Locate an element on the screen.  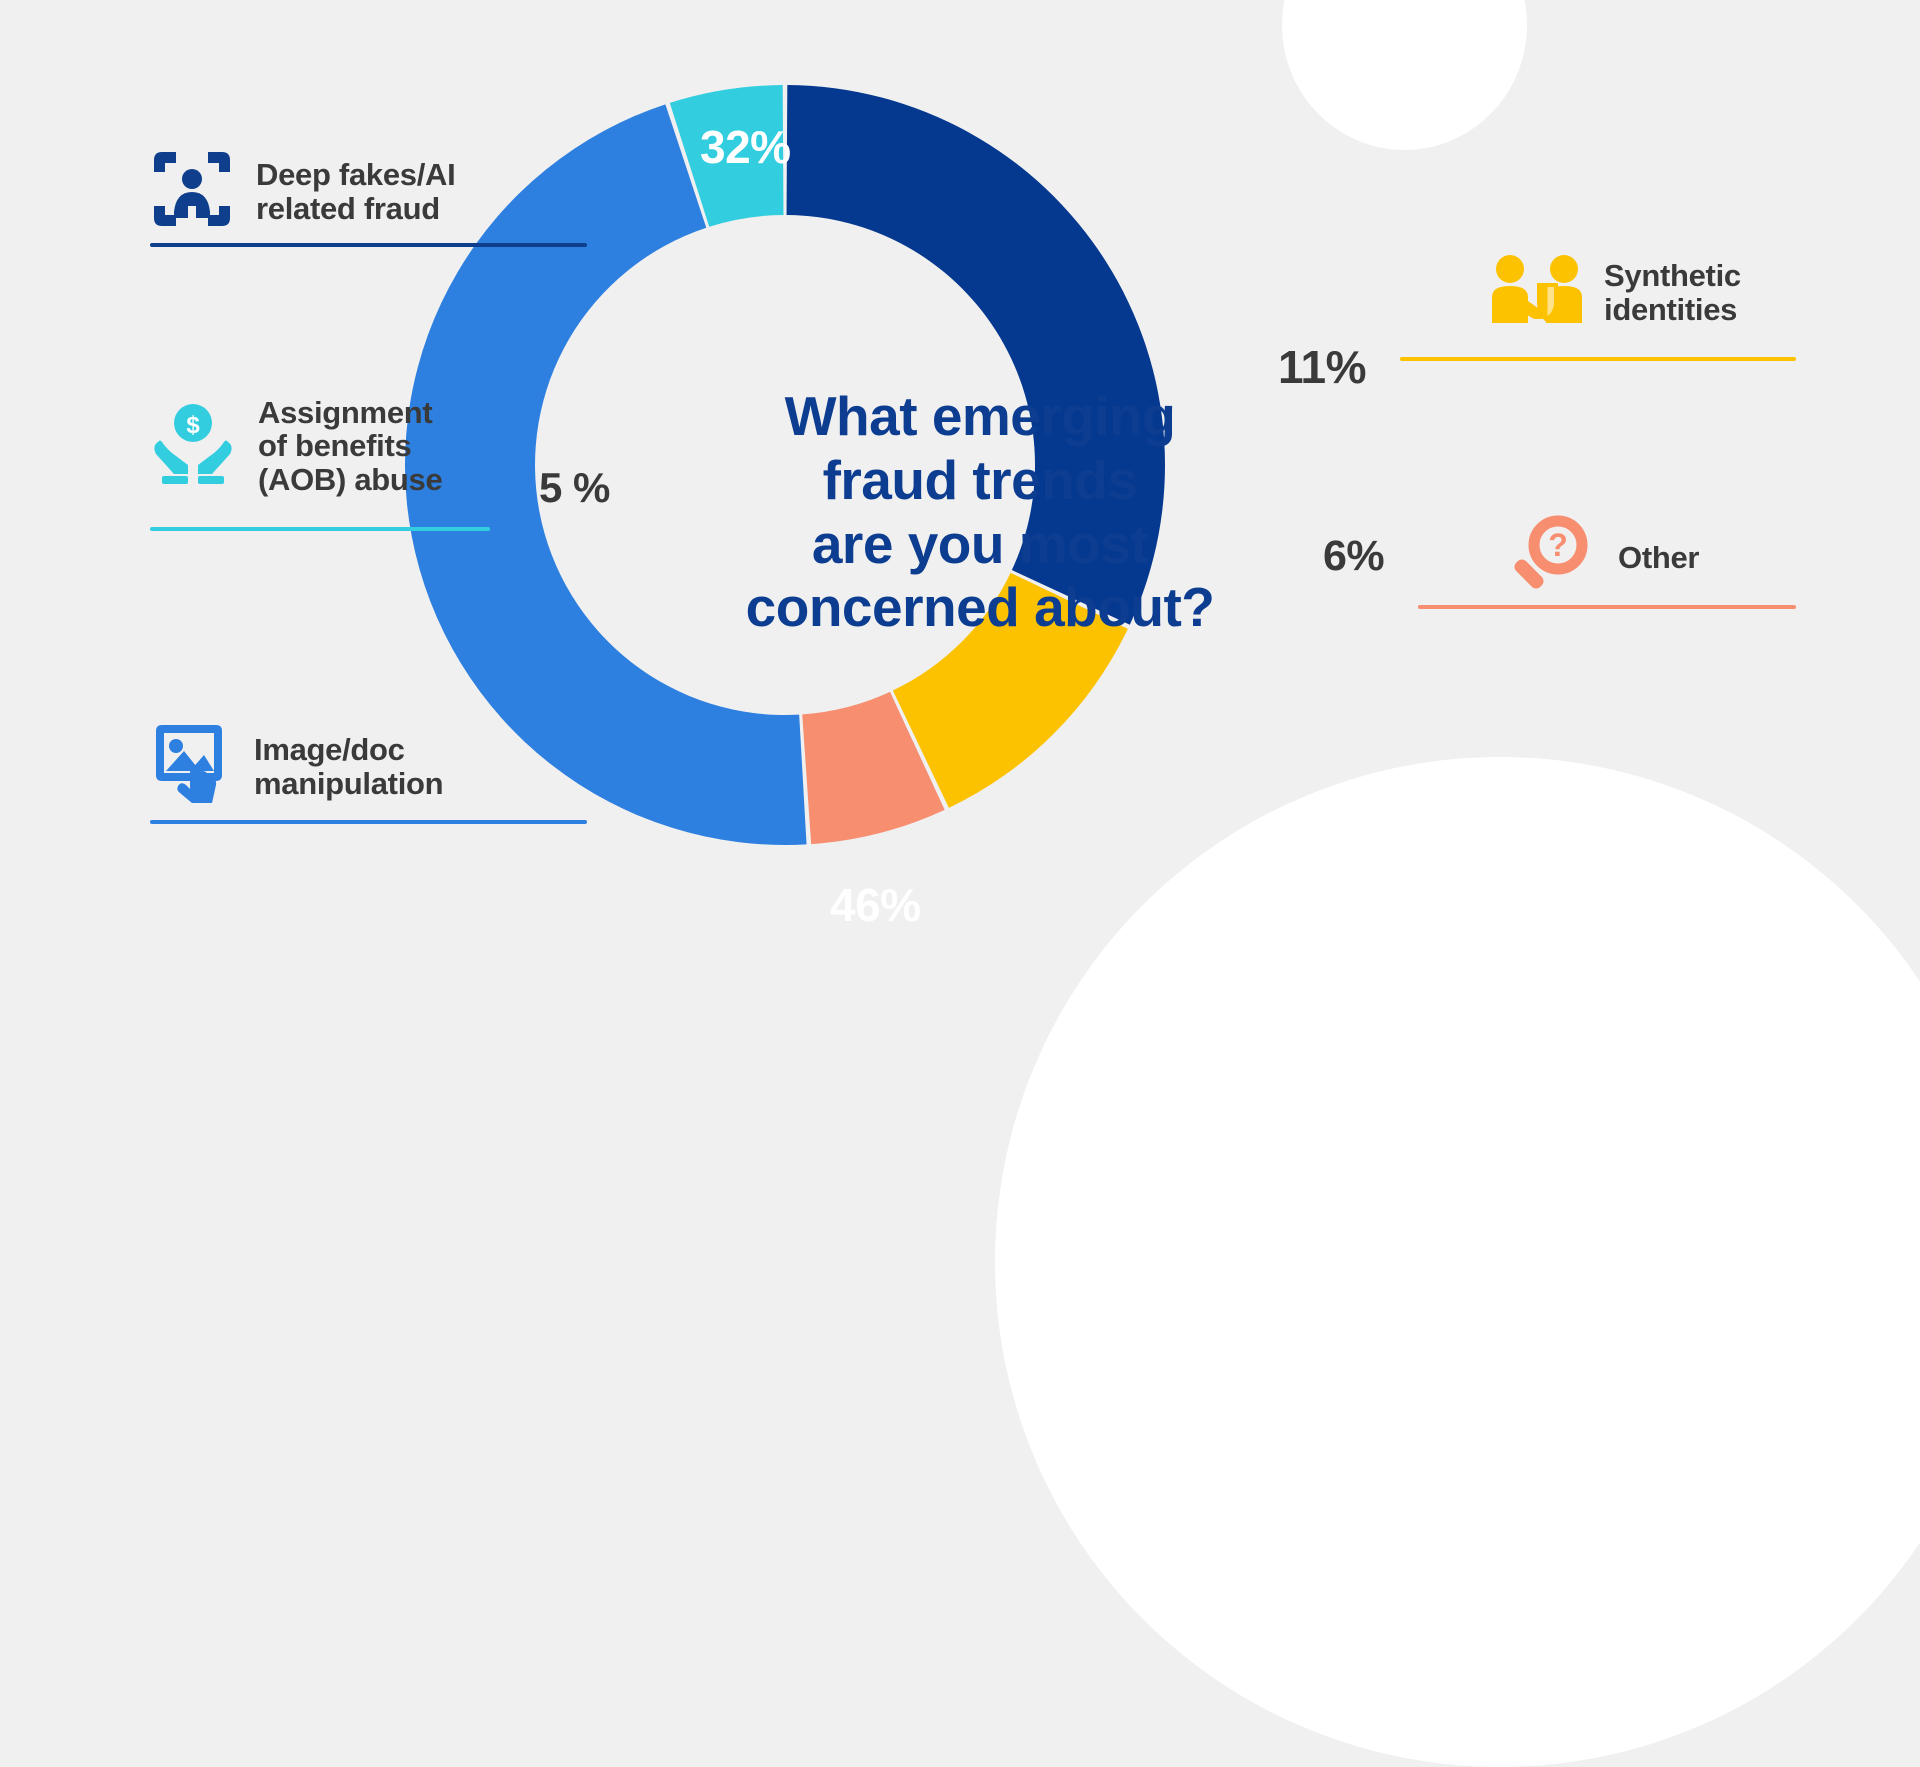
connector-rule-deep-fakes is located at coordinates (368, 245).